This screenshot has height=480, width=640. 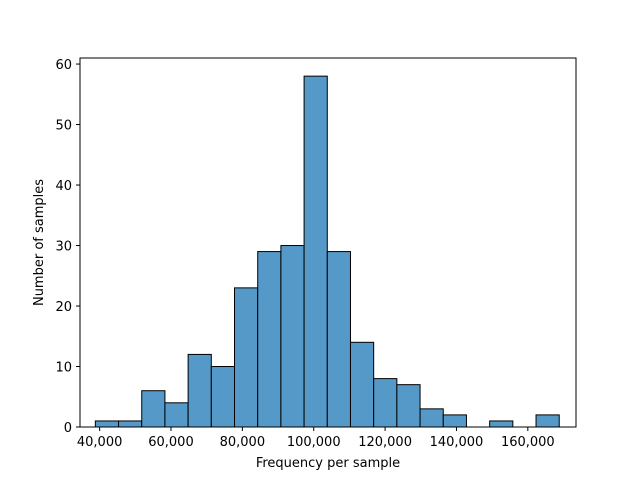 I want to click on x-tick-label: 60,000, so click(x=171, y=442).